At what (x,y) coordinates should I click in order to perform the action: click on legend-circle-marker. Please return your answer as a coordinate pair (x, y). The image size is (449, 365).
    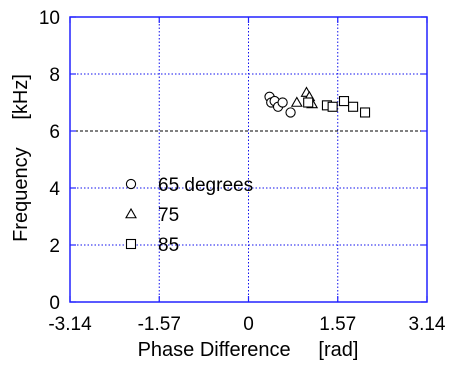
    Looking at the image, I should click on (131, 184).